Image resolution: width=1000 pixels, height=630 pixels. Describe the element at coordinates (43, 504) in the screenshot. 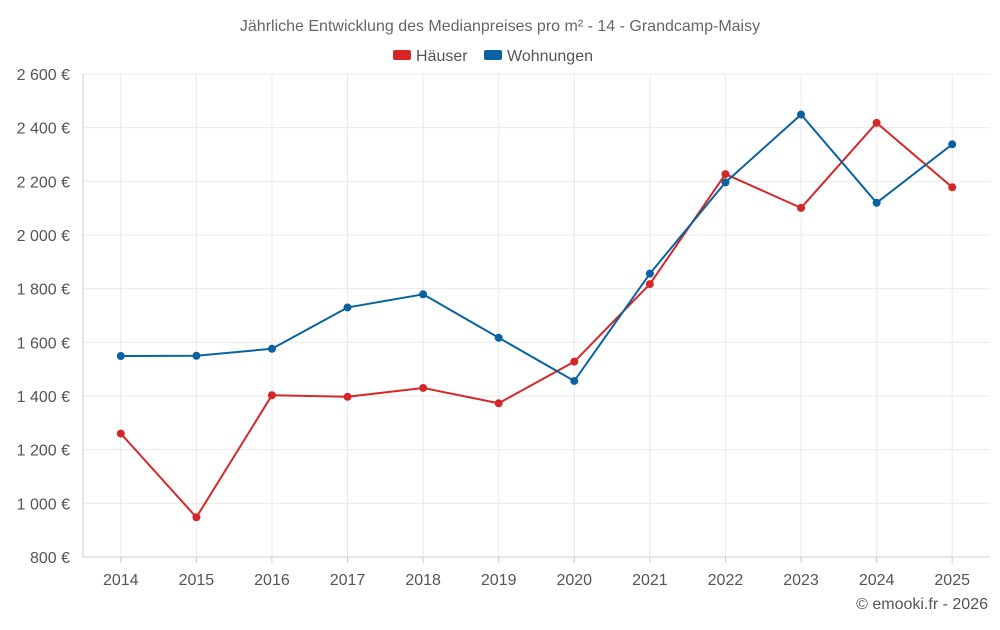

I see `y-tick-label: 1 000 €` at that location.